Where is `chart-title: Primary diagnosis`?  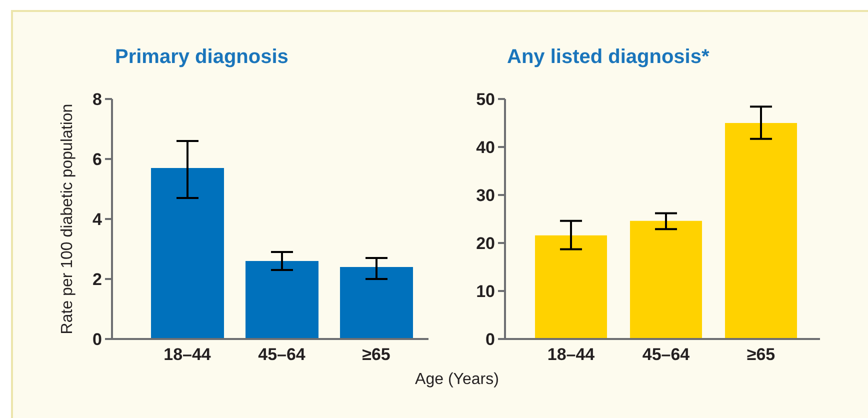
chart-title: Primary diagnosis is located at coordinates (201, 57).